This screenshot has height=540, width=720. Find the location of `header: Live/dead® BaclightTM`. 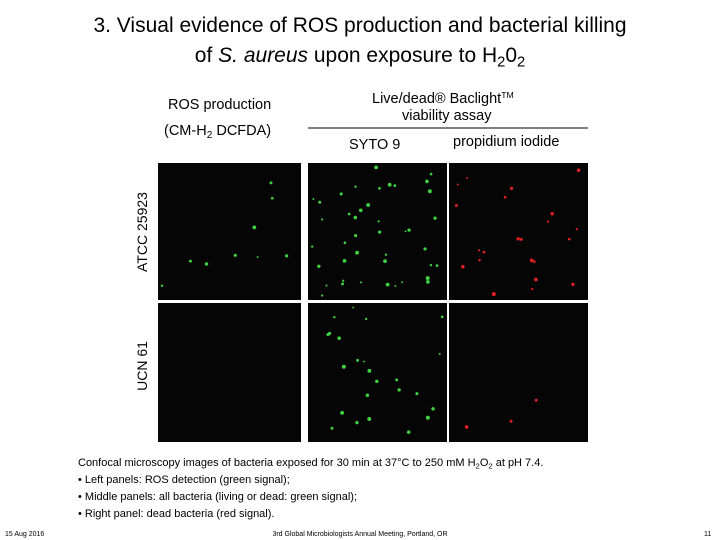

header: Live/dead® BaclightTM is located at coordinates (443, 98).